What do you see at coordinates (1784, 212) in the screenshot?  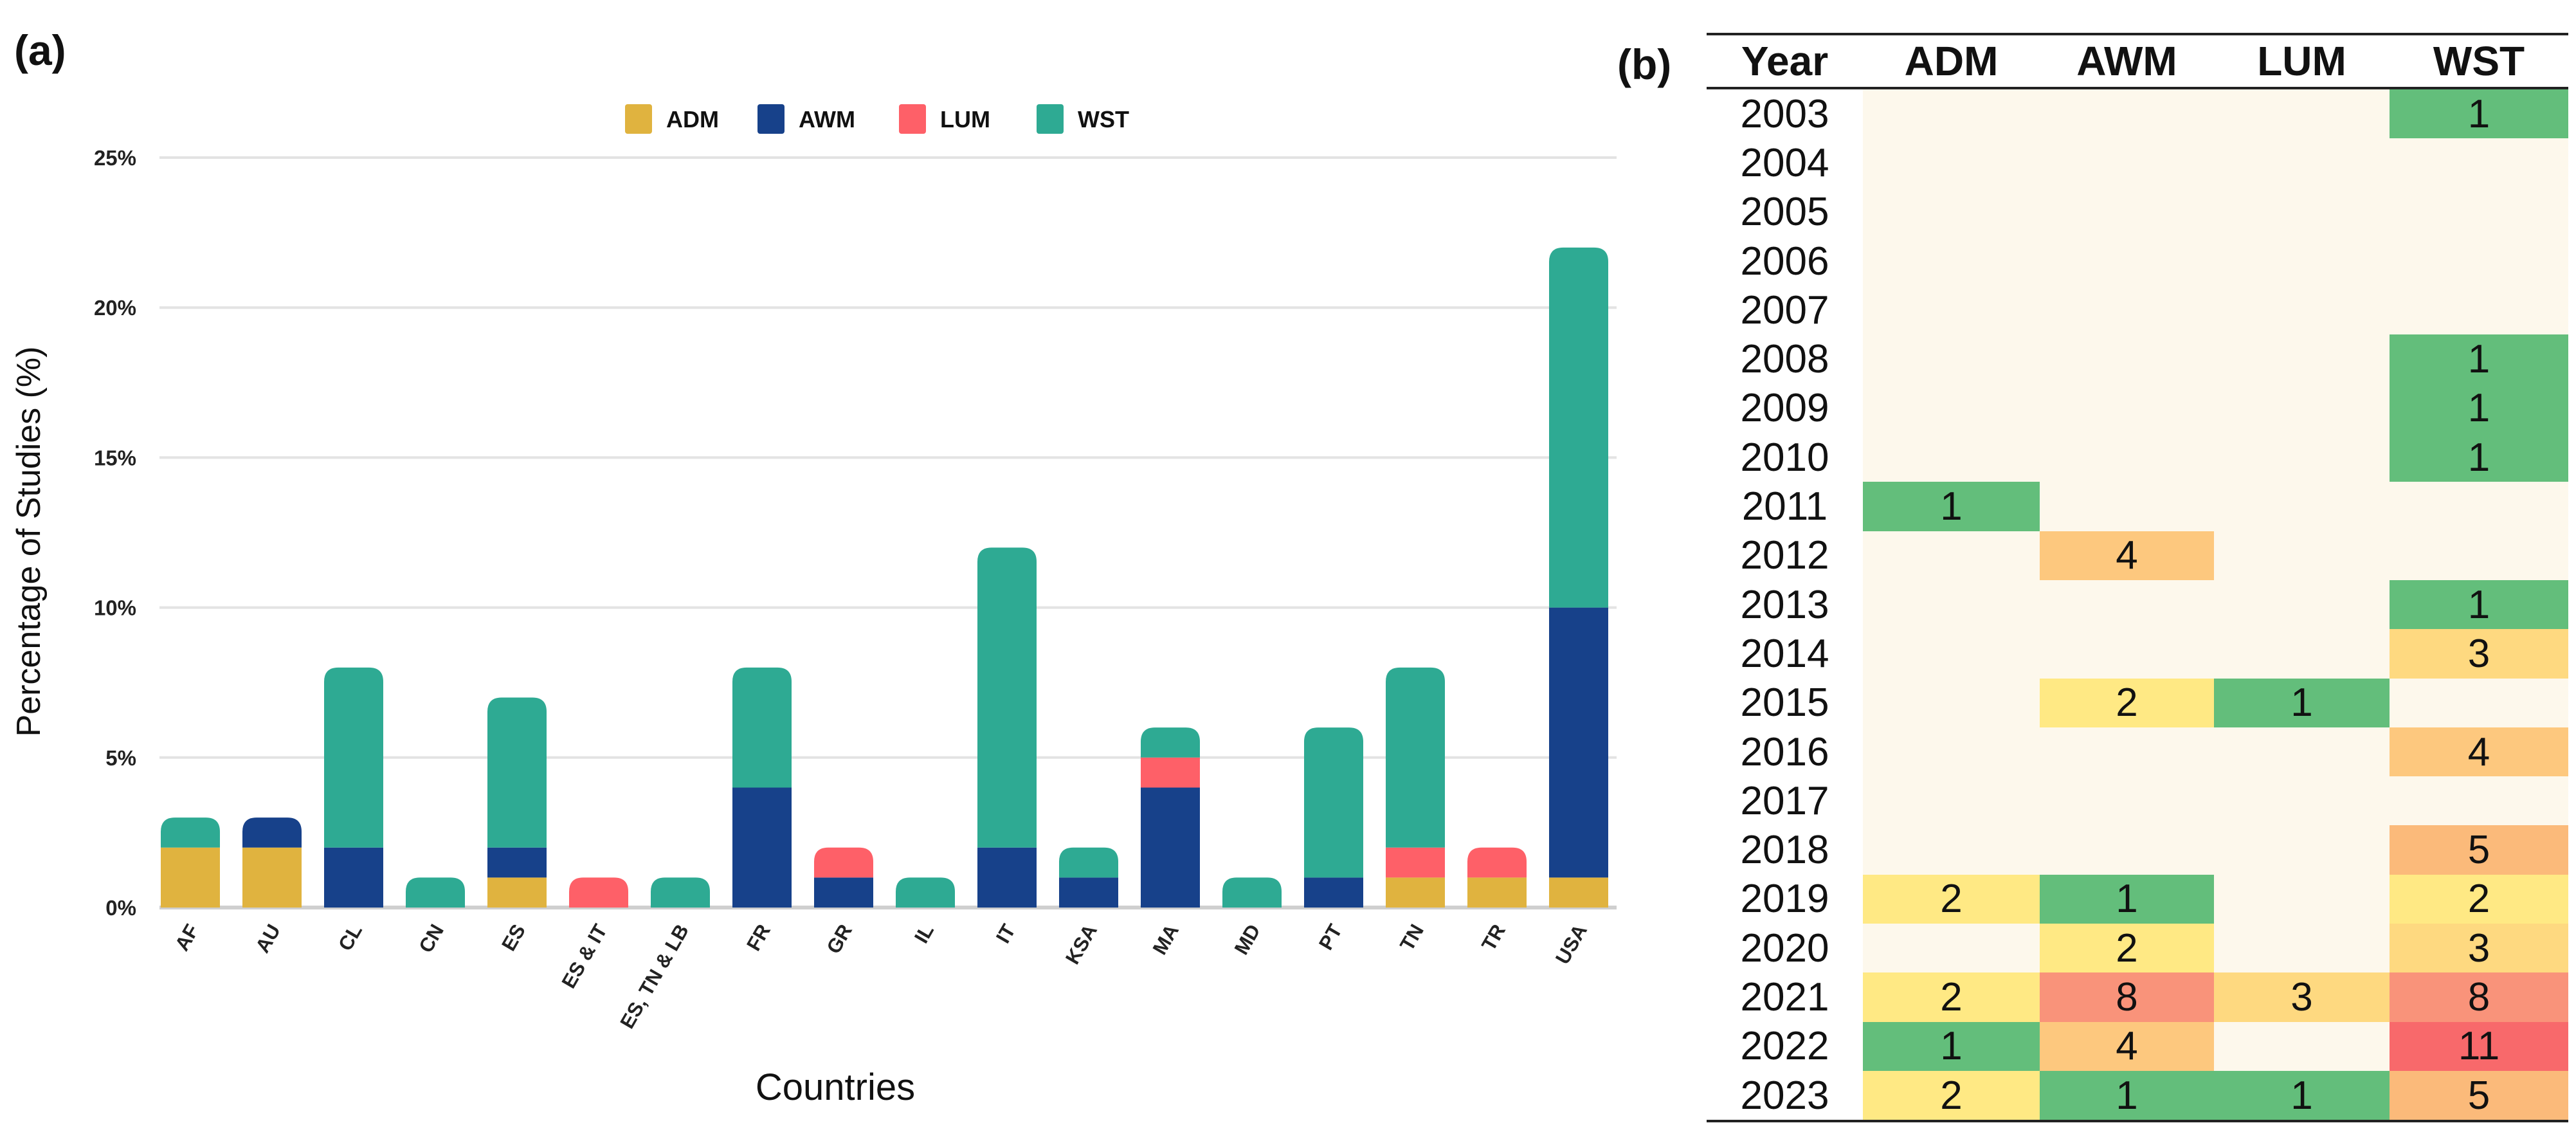 I see `year-cell: 2005` at bounding box center [1784, 212].